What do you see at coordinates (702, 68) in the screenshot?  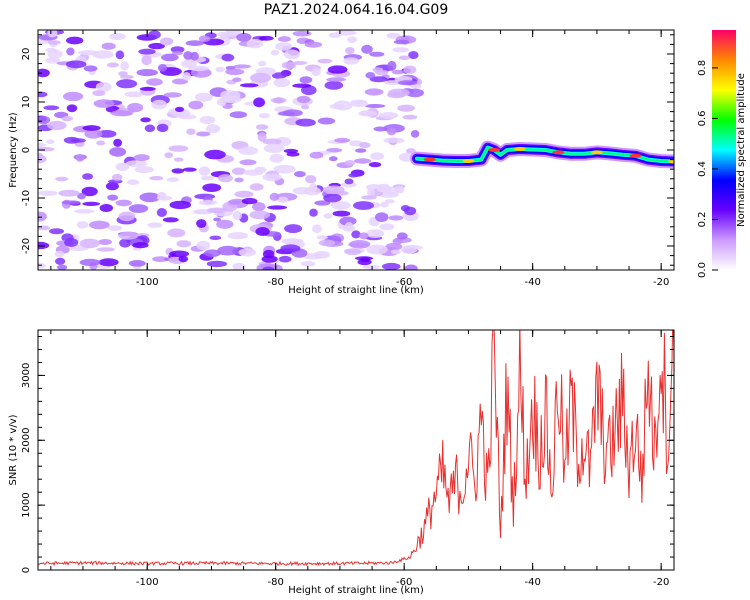 I see `colorbar-tick-label: 0.8` at bounding box center [702, 68].